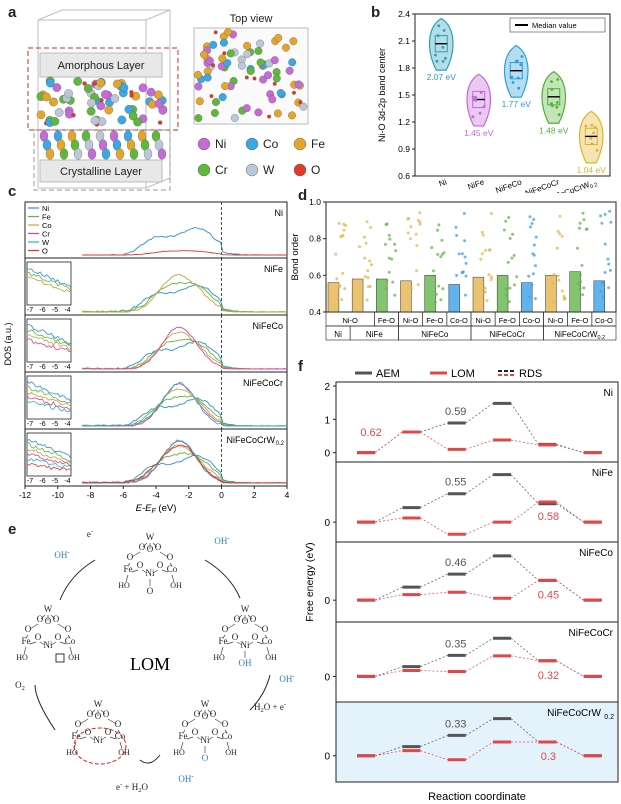 The image size is (621, 804). What do you see at coordinates (58, 495) in the screenshot?
I see `x-tick-label: -10` at bounding box center [58, 495].